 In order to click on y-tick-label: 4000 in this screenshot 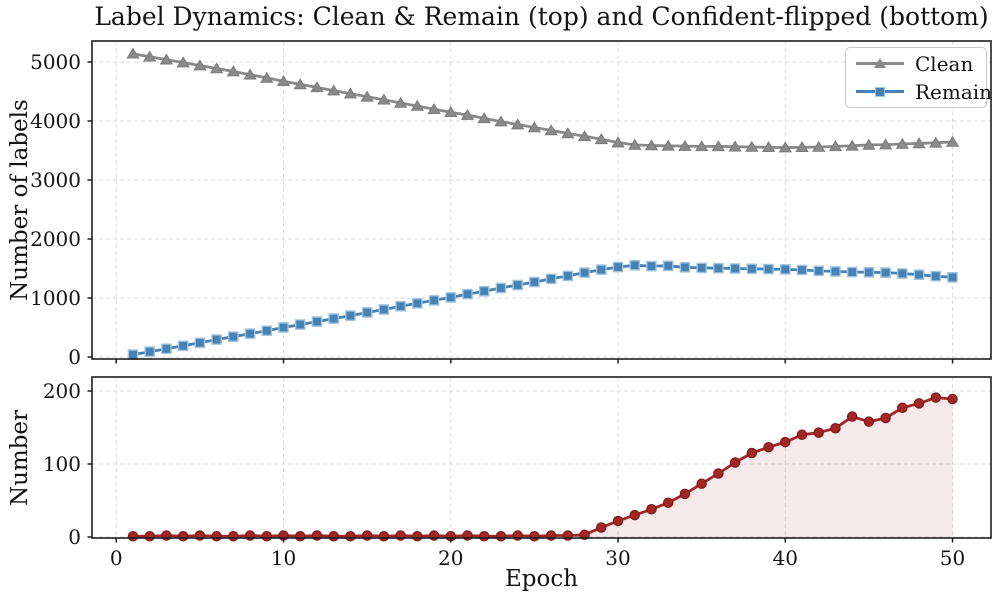, I will do `click(55, 121)`.